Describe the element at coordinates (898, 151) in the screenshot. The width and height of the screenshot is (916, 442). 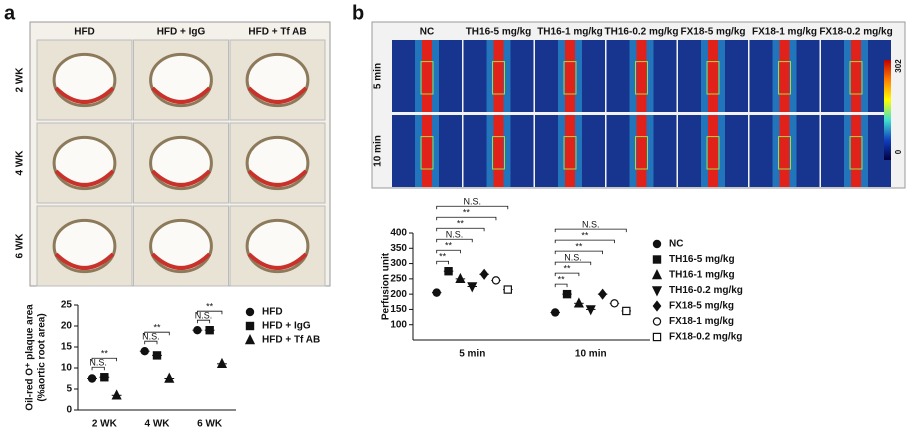
I see `colorbar-label: 0` at that location.